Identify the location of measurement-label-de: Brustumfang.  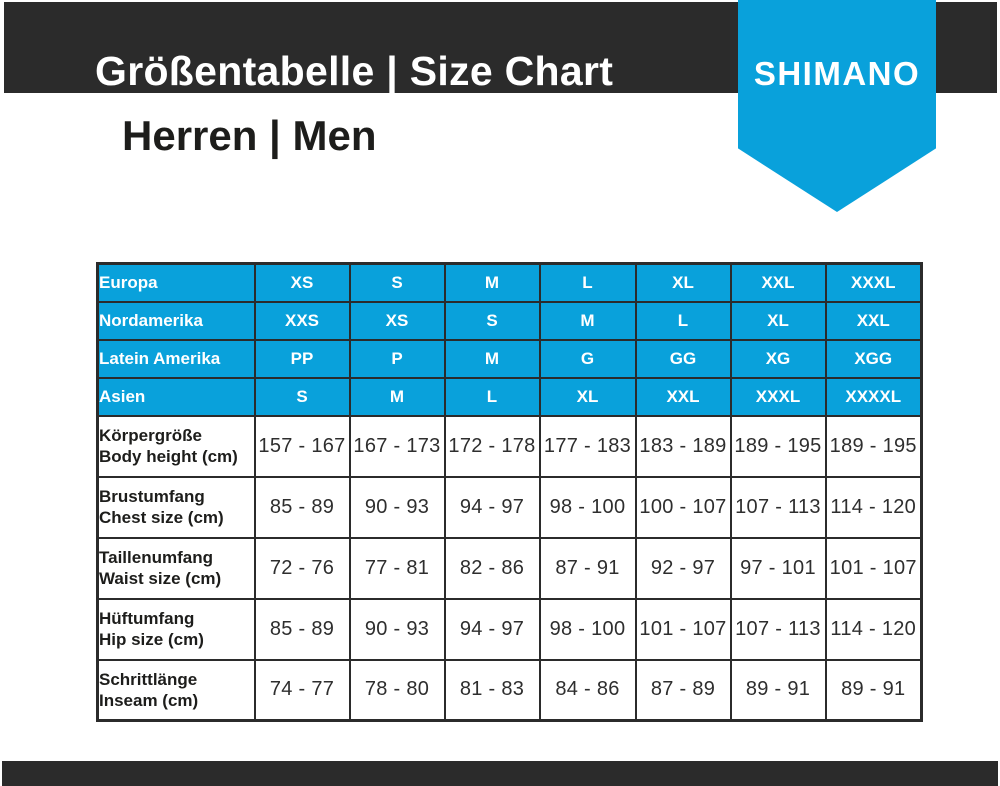
(152, 496).